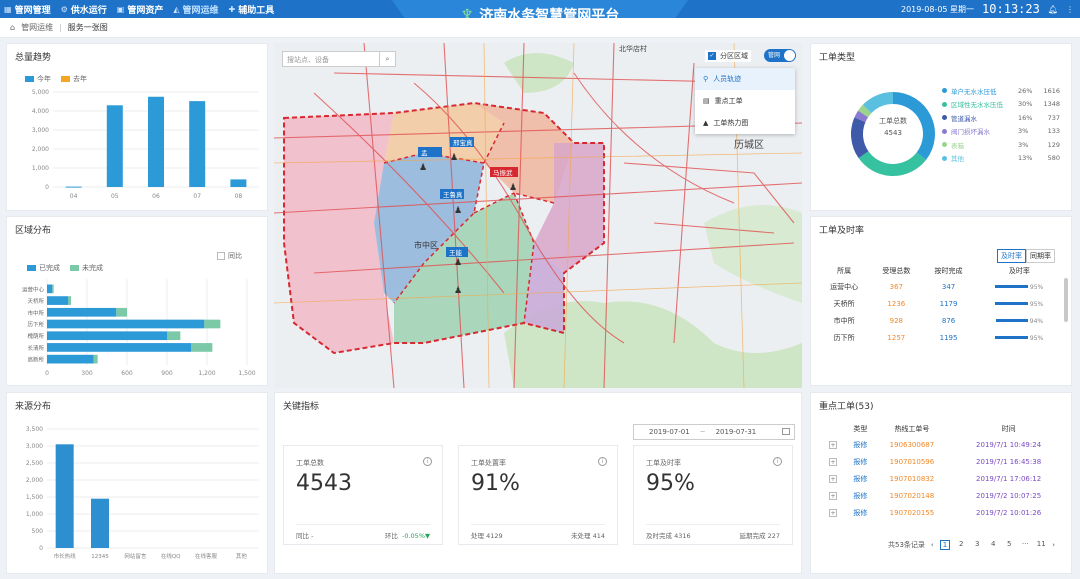 The height and width of the screenshot is (579, 1080). I want to click on table-row: + 报修 1907010596 2019/7/1 16:45:38, so click(942, 461).